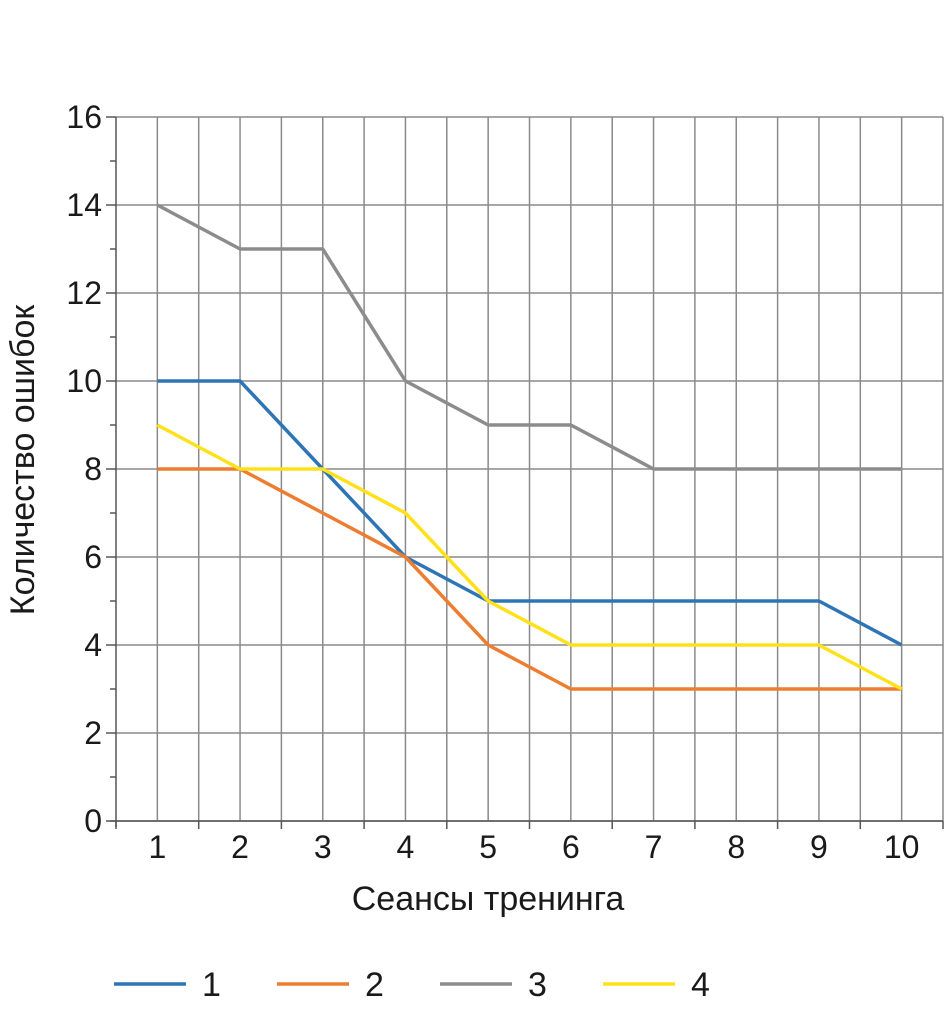 This screenshot has height=1009, width=945. What do you see at coordinates (84, 117) in the screenshot?
I see `y-tick-label: 16` at bounding box center [84, 117].